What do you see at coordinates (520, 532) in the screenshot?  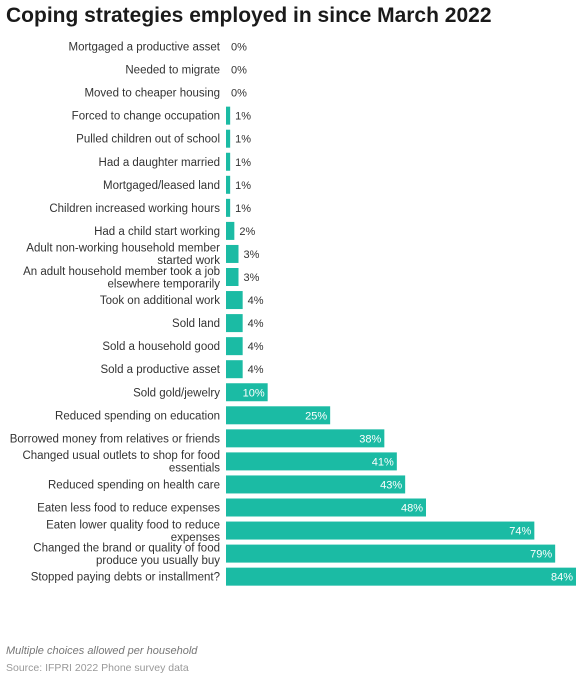 I see `value-label: 74%` at bounding box center [520, 532].